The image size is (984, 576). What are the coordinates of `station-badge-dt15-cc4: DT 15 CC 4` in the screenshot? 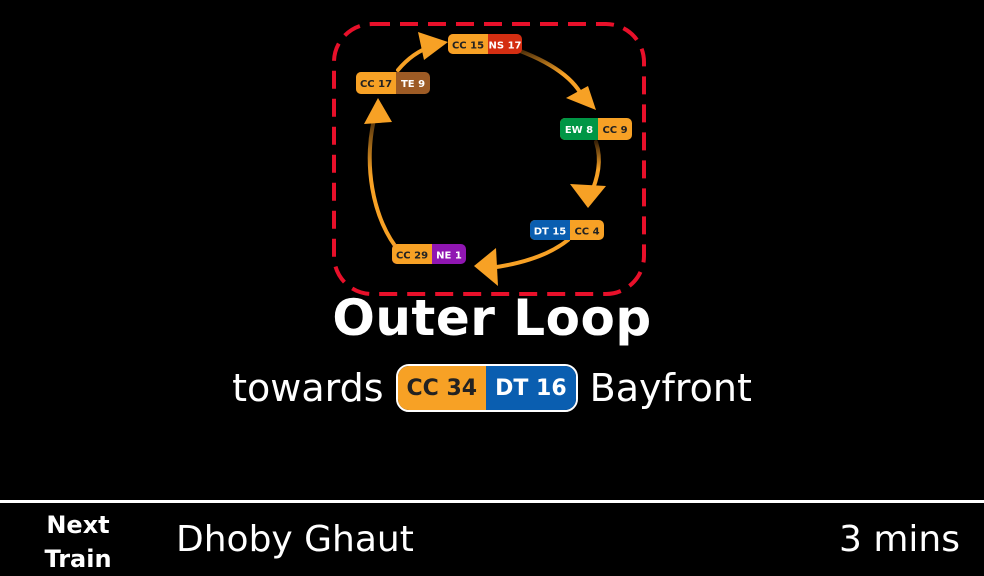 It's located at (567, 230).